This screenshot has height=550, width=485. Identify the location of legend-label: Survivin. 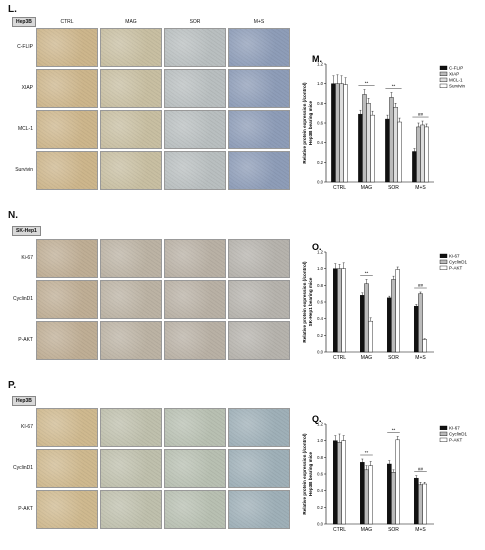
(457, 85).